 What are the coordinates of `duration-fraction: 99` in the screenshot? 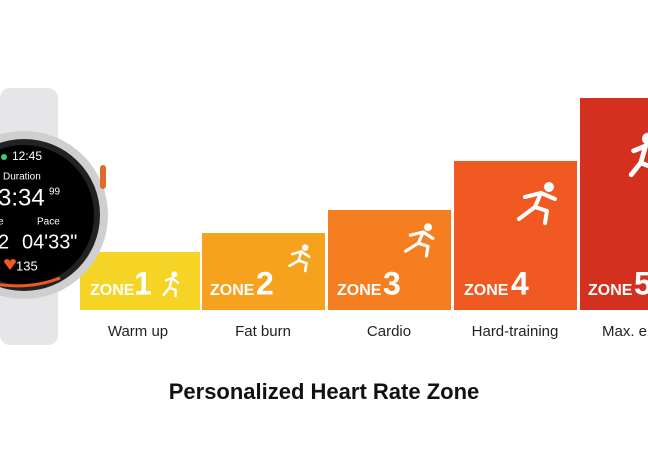 It's located at (55, 192).